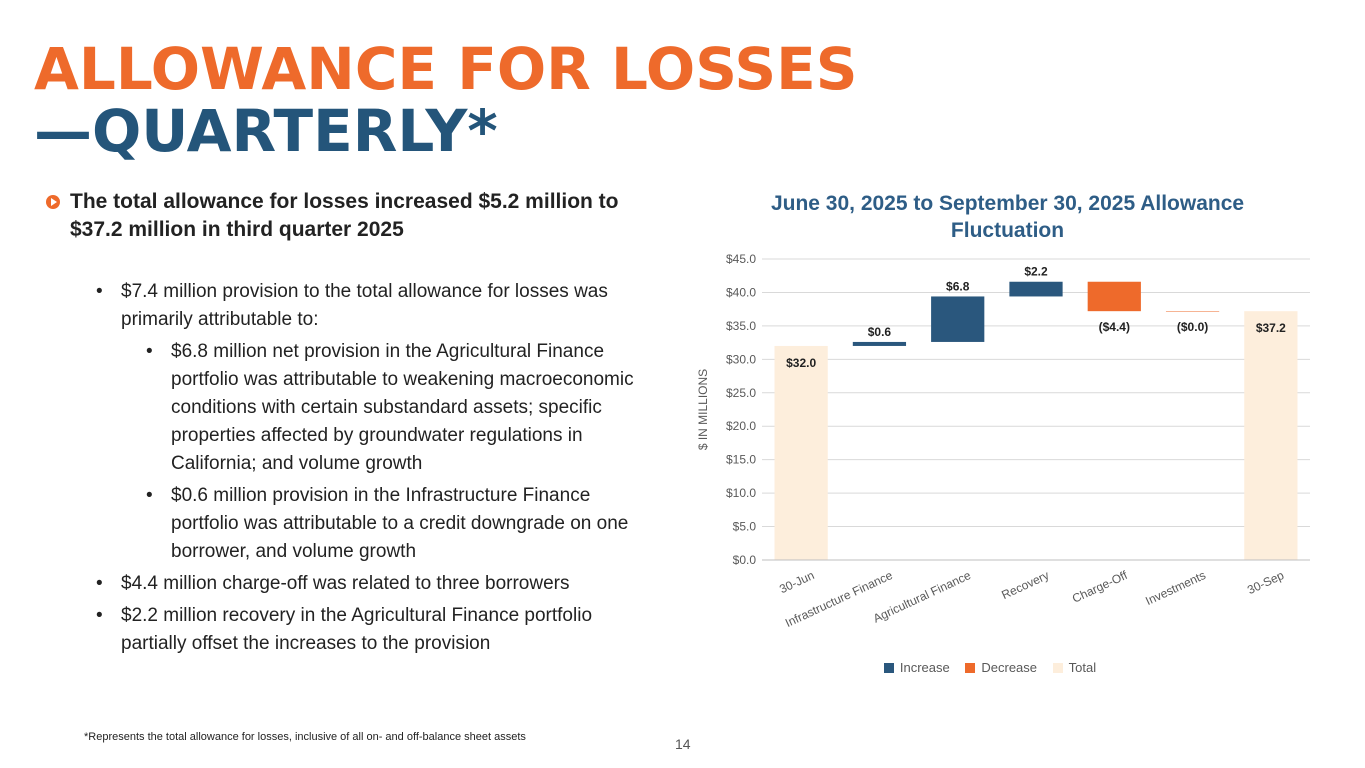 The height and width of the screenshot is (768, 1365). Describe the element at coordinates (1036, 272) in the screenshot. I see `data-label: $2.2` at that location.